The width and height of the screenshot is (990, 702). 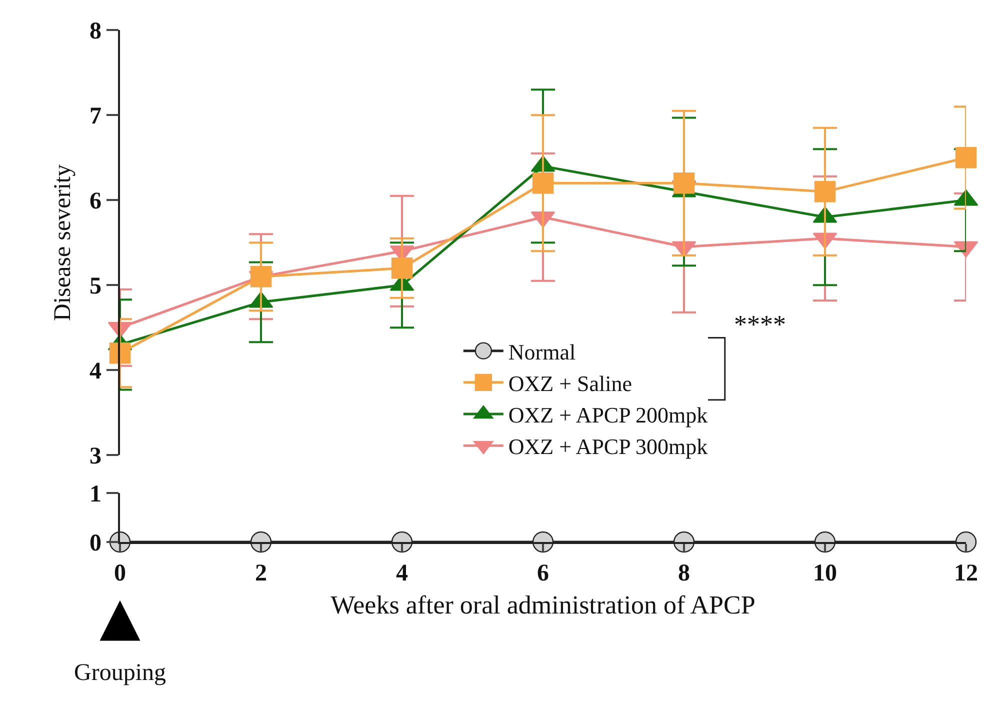 What do you see at coordinates (95, 543) in the screenshot?
I see `y-tick-label: 0` at bounding box center [95, 543].